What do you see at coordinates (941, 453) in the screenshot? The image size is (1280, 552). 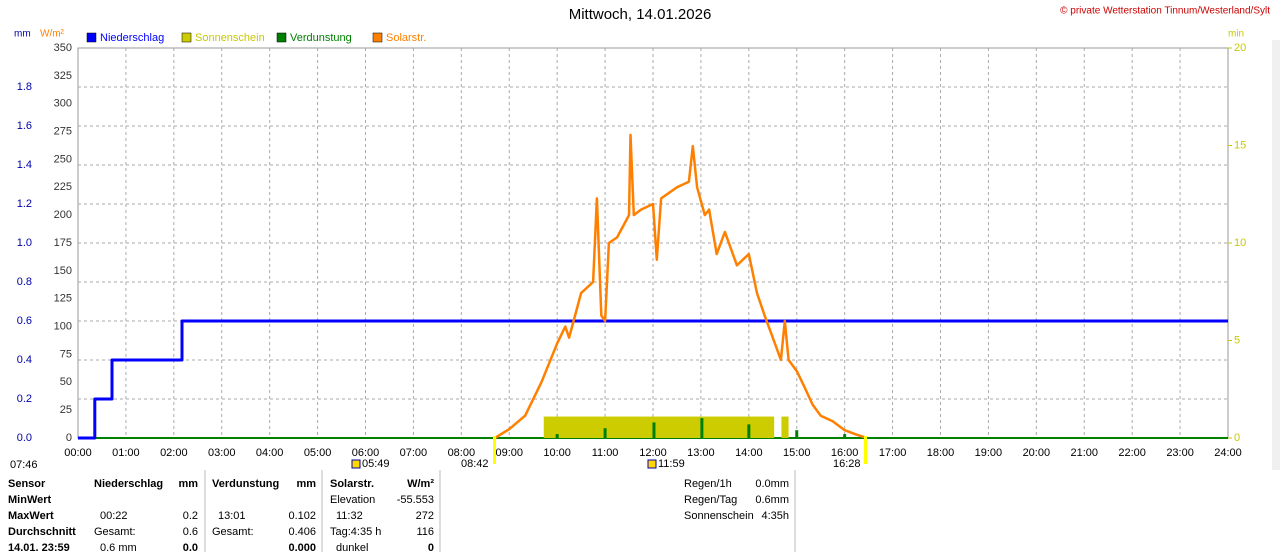 I see `x-tick-label: 18:00` at bounding box center [941, 453].